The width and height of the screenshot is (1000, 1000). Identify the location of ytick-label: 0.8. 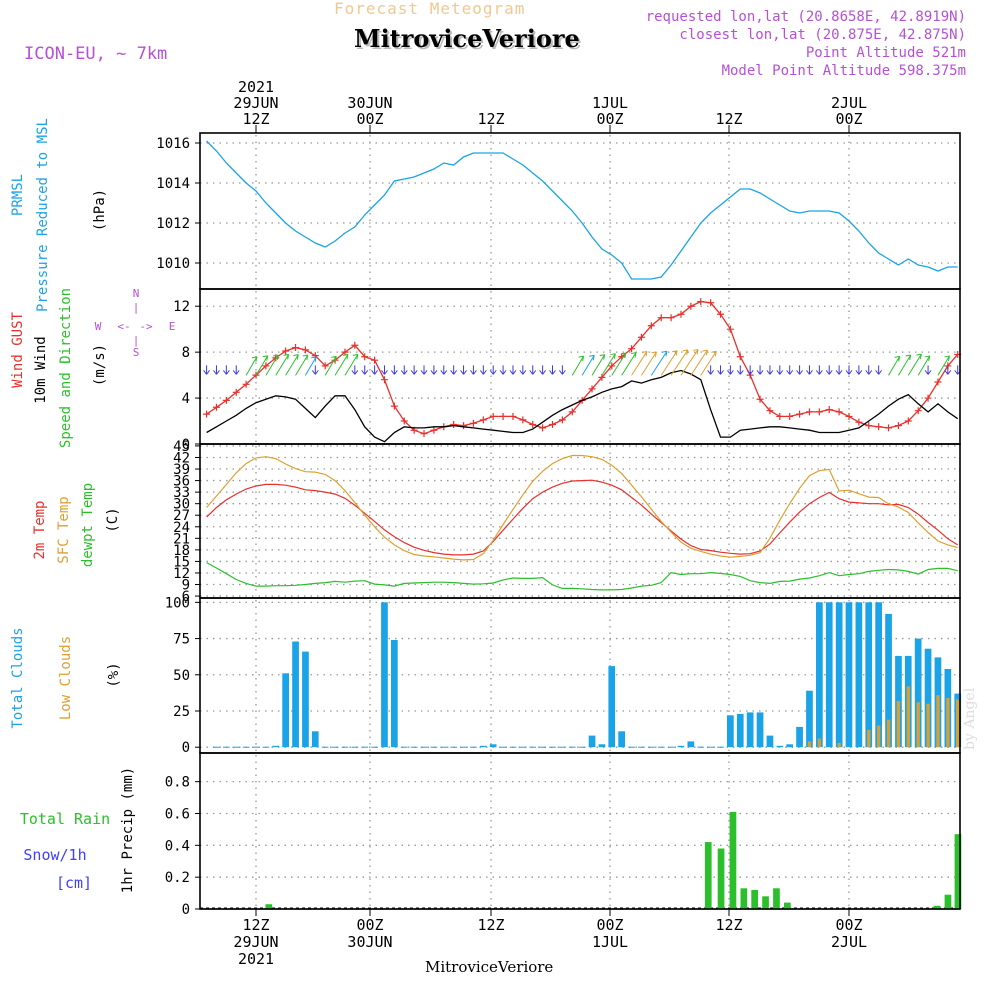
(177, 783).